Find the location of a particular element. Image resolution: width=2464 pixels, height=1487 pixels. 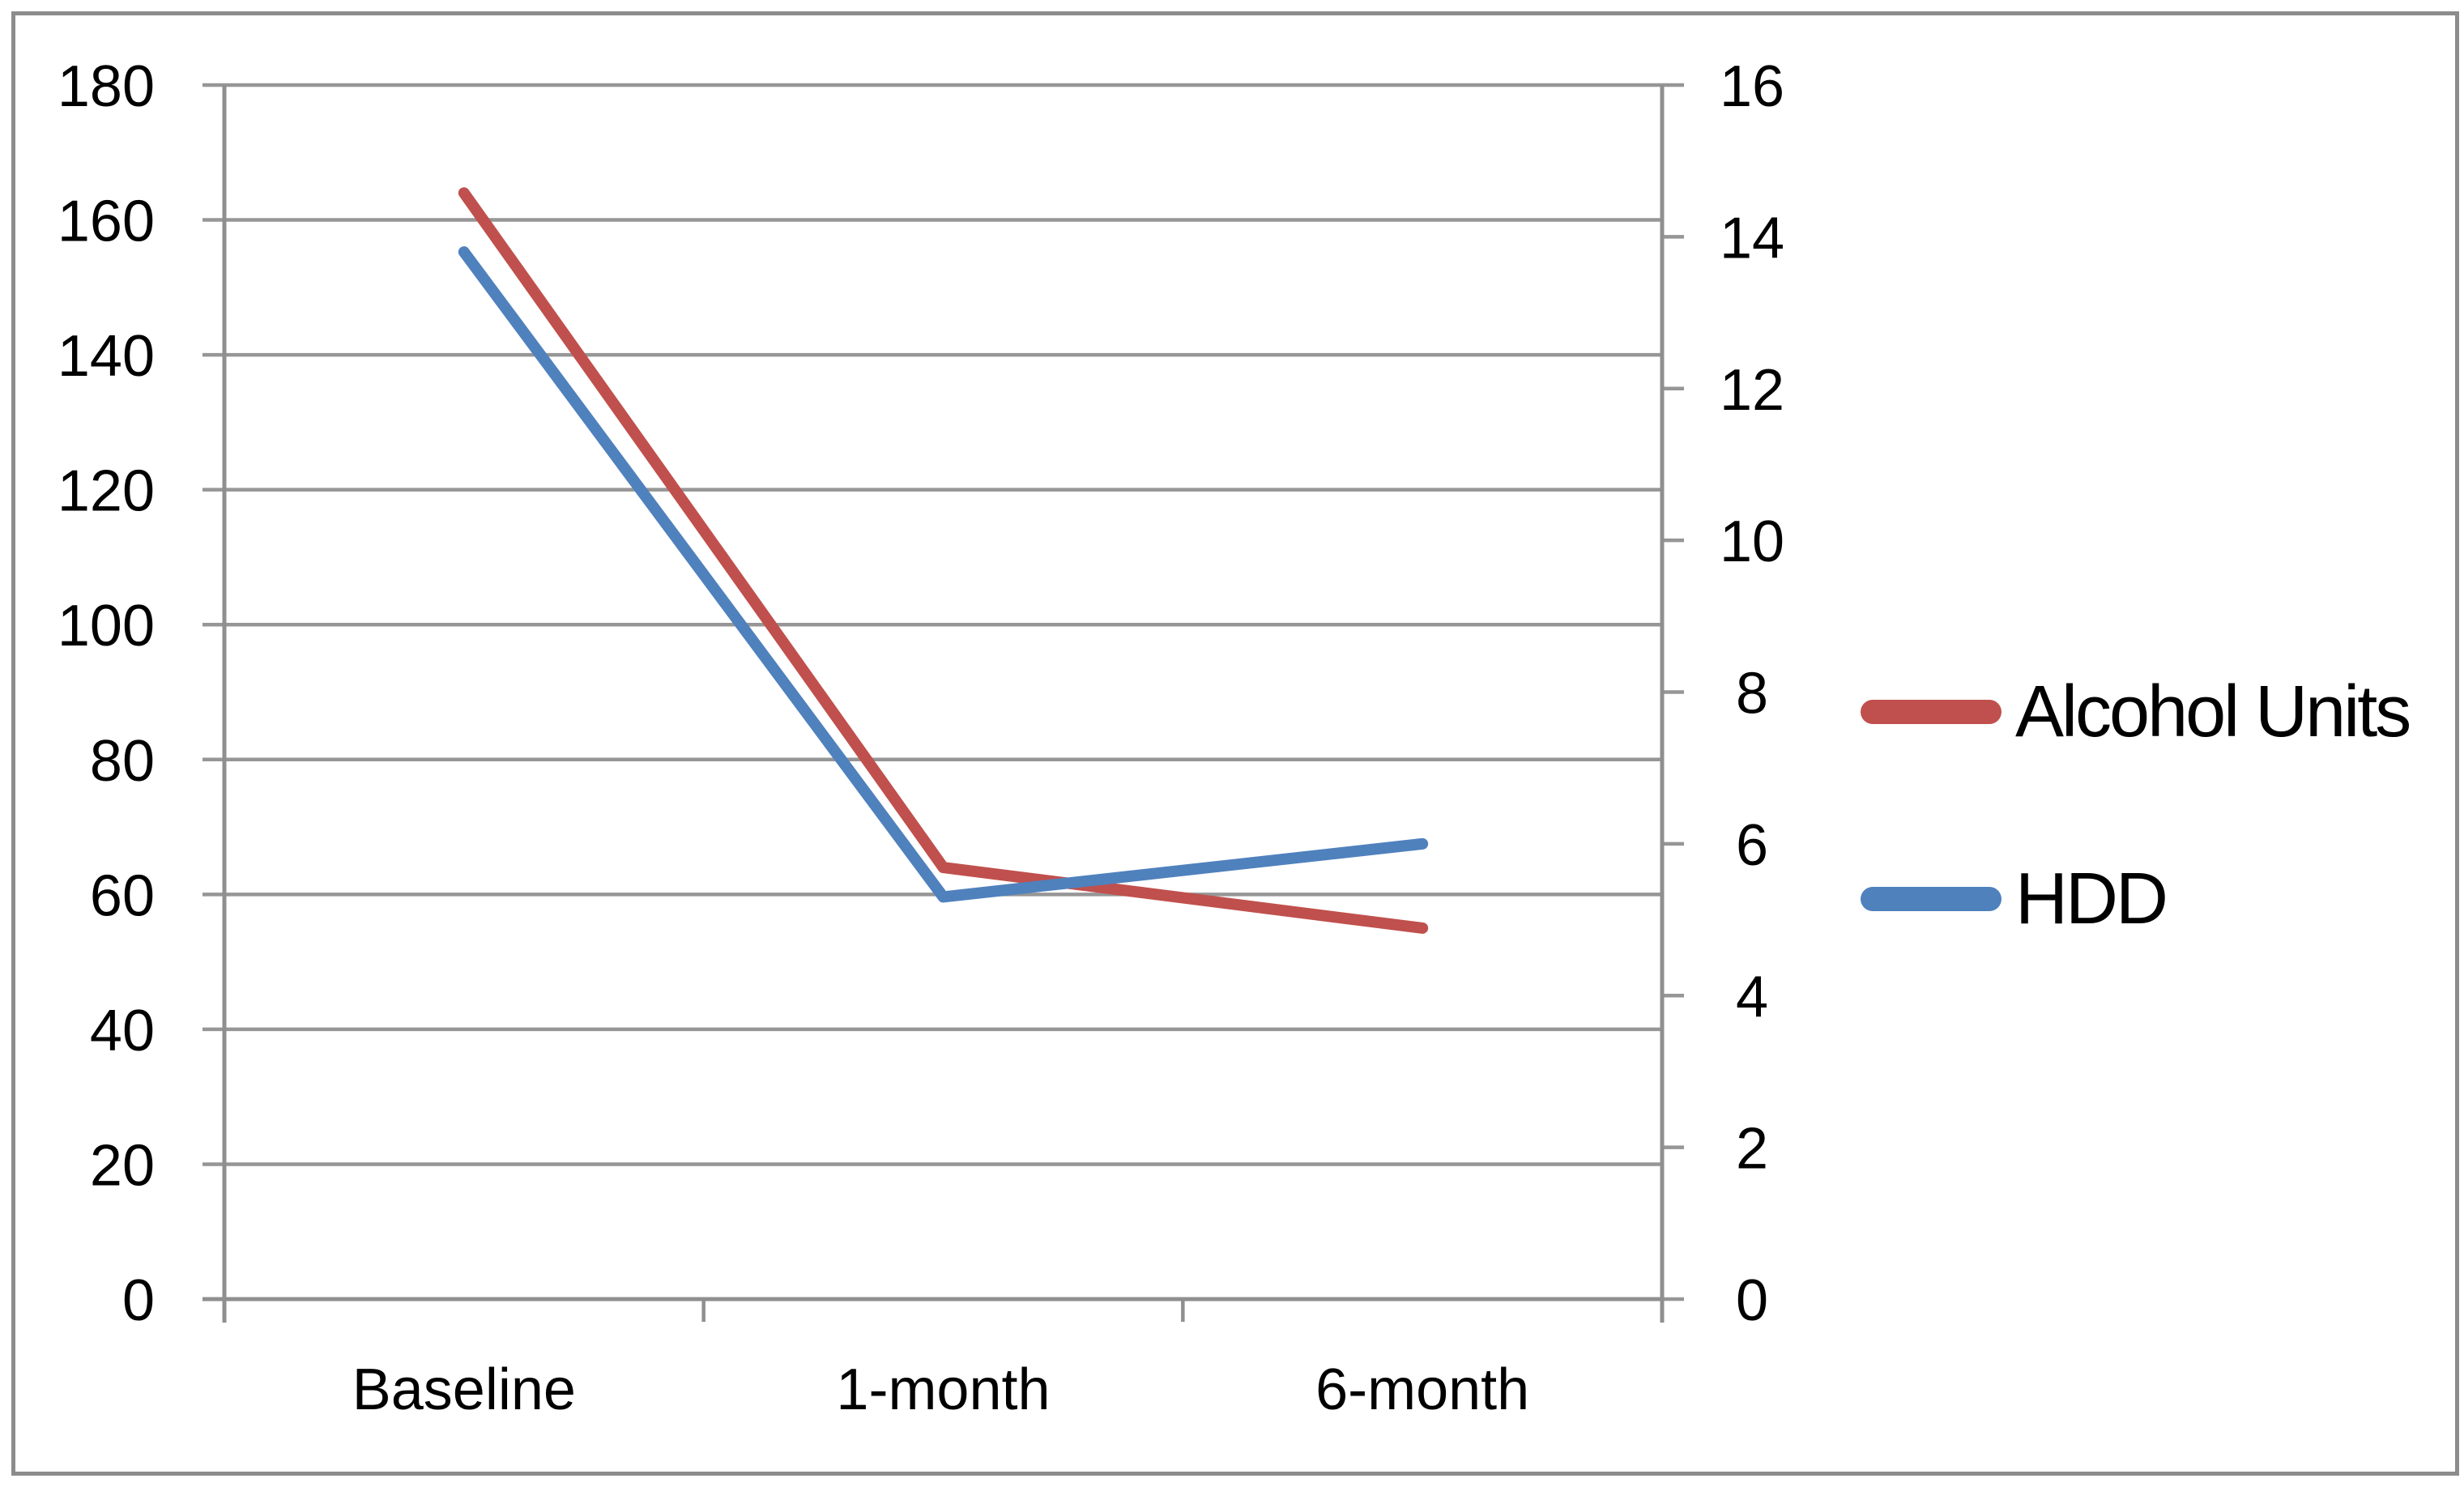

left-axis-tick-label: 100 is located at coordinates (106, 626).